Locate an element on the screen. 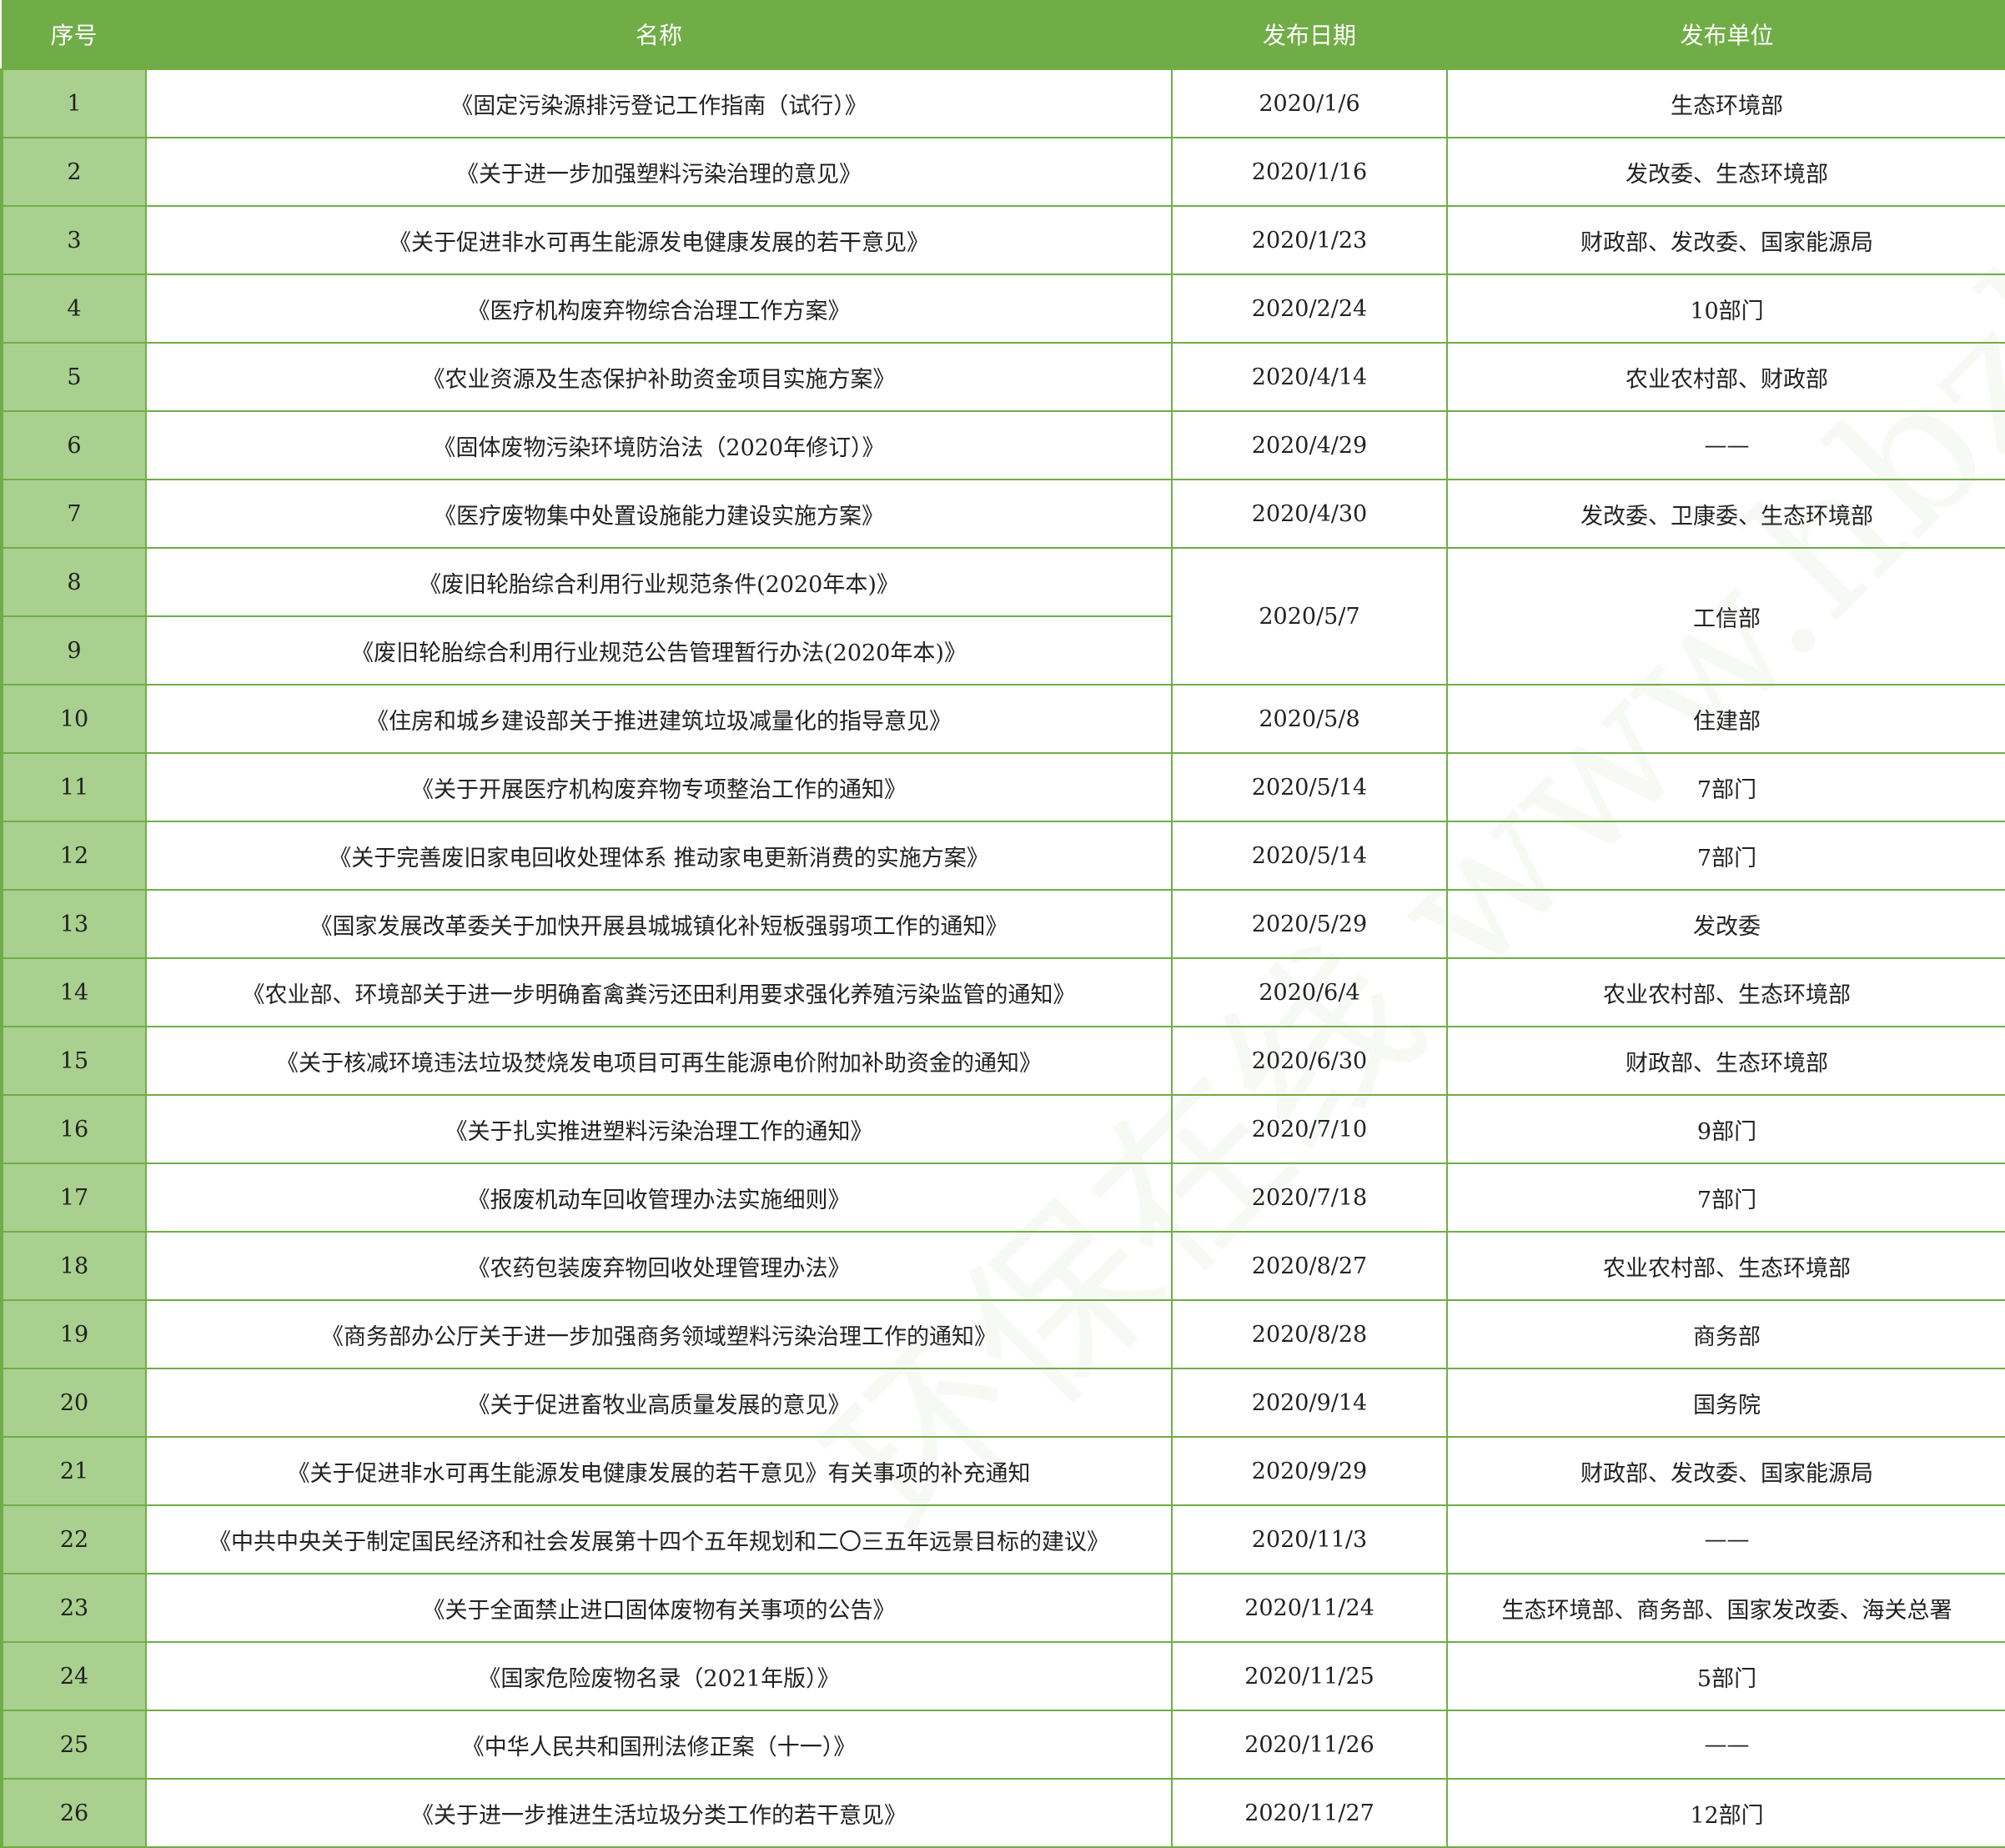  table-row: 2 《关于进一步加强塑料污染治理的意见》 2020/1/16 发改委、生态环境部 is located at coordinates (1002, 172).